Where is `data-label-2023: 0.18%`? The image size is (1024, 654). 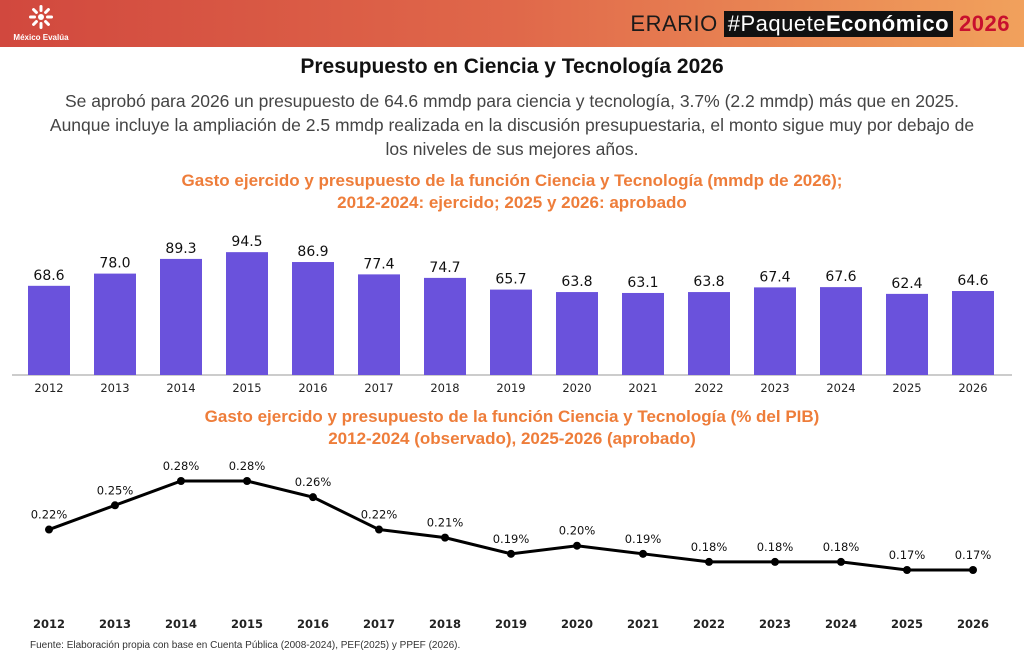 data-label-2023: 0.18% is located at coordinates (775, 547).